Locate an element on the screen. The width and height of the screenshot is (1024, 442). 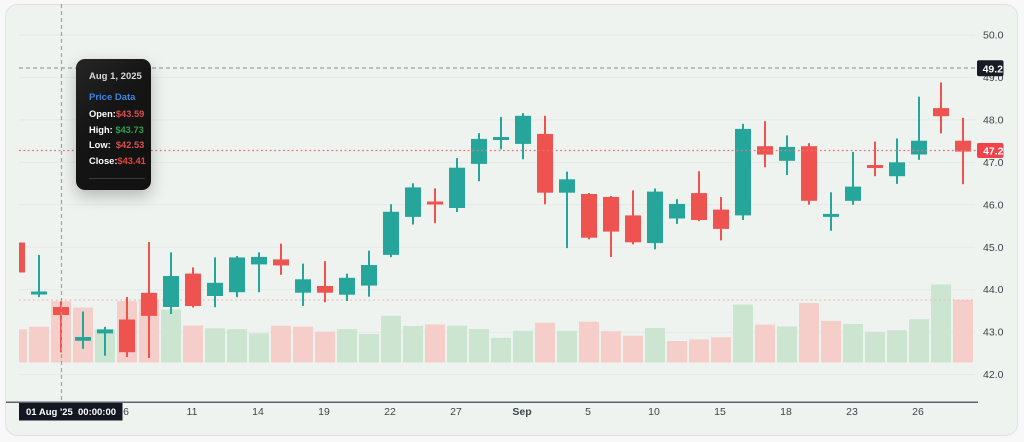
svg-text: 27 is located at coordinates (456, 412).